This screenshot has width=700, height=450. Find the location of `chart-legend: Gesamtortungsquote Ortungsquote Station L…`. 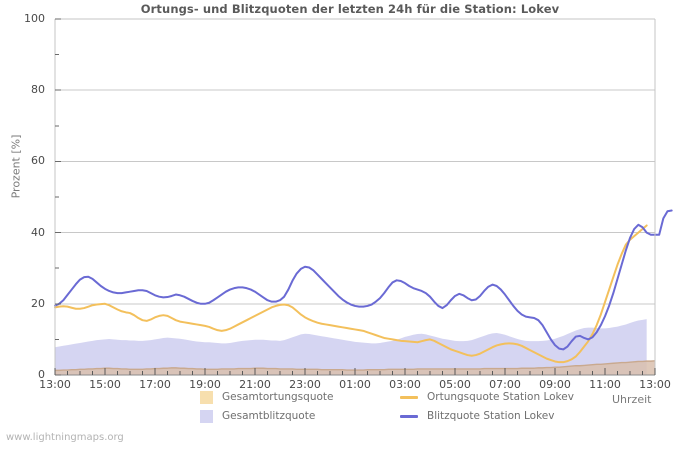

chart-legend: Gesamtortungsquote Ortungsquote Station L… is located at coordinates (350, 408).